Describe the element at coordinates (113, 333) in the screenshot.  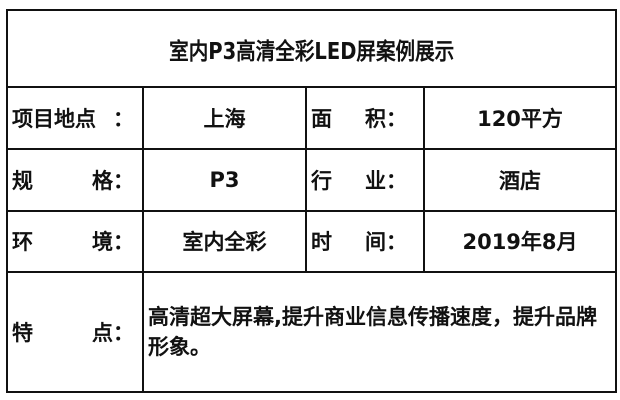
I see `label-colon: 点：` at that location.